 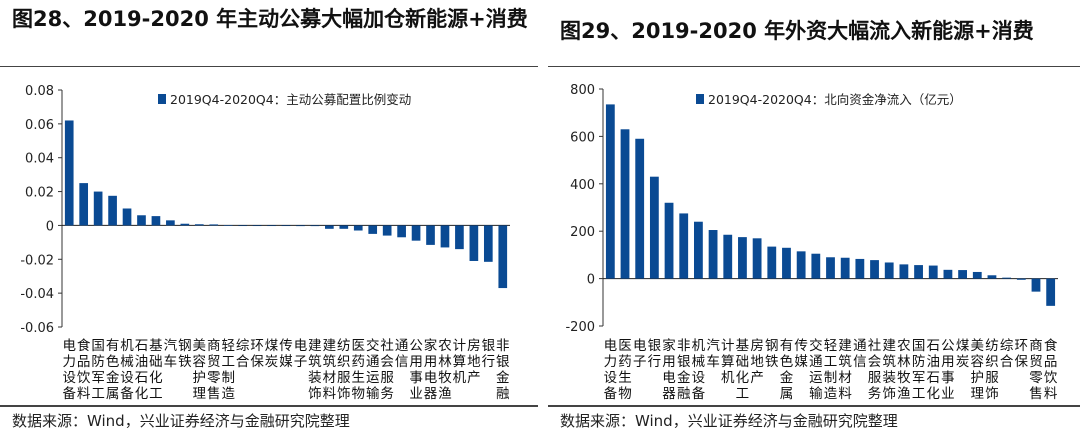 What do you see at coordinates (290, 99) in the screenshot?
I see `legend-label: 2019Q4-2020Q4：主动公募配置比例变动` at bounding box center [290, 99].